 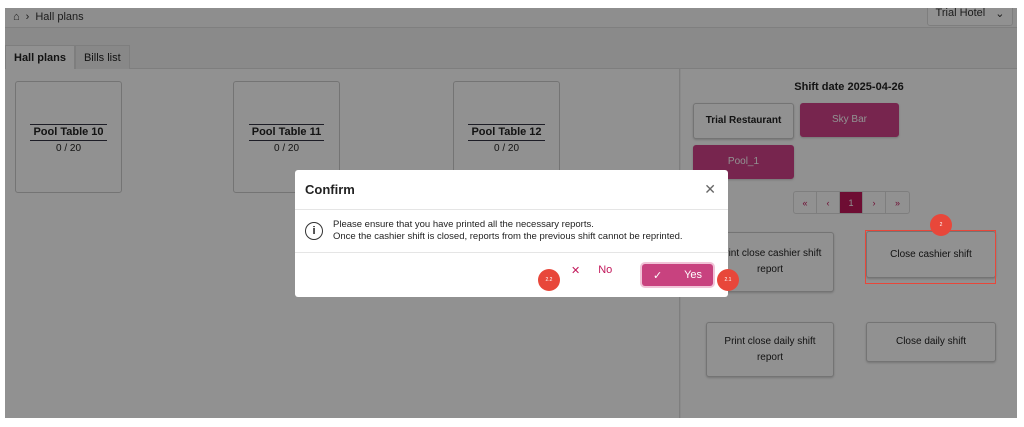 What do you see at coordinates (849, 120) in the screenshot?
I see `outlet-sky-bar: Sky Bar` at bounding box center [849, 120].